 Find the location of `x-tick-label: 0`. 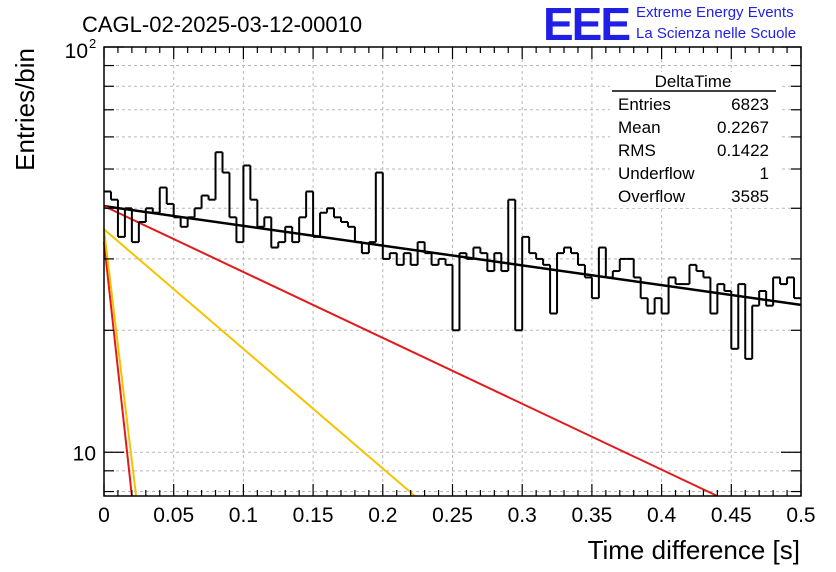

x-tick-label: 0 is located at coordinates (104, 515).